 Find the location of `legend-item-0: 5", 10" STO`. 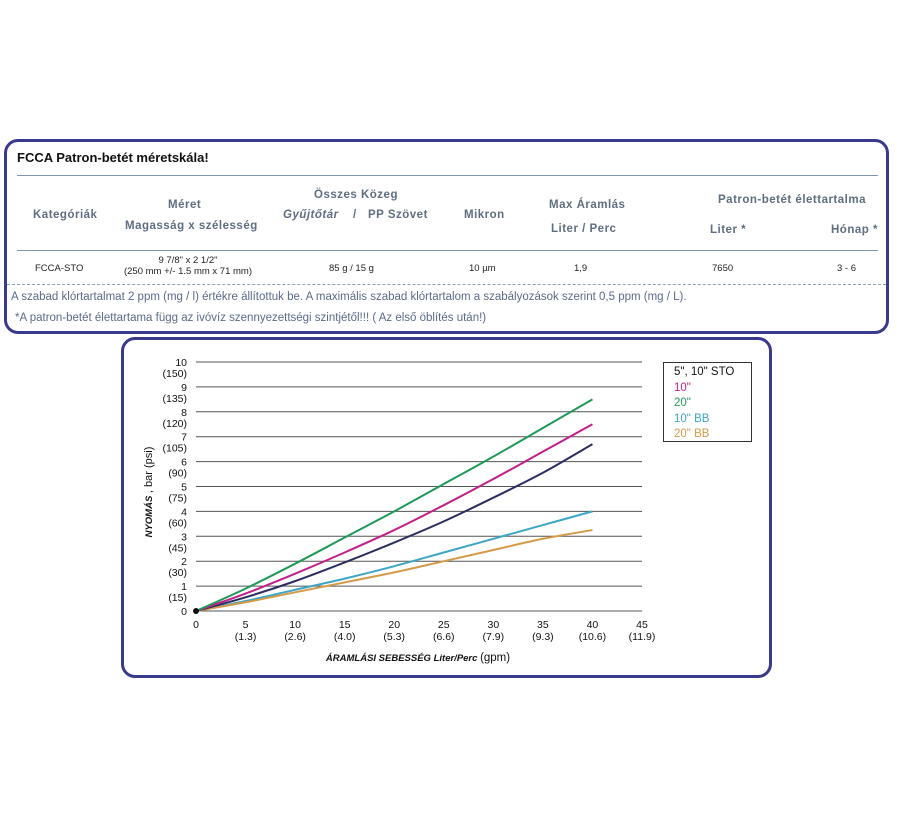

legend-item-0: 5", 10" STO is located at coordinates (704, 372).